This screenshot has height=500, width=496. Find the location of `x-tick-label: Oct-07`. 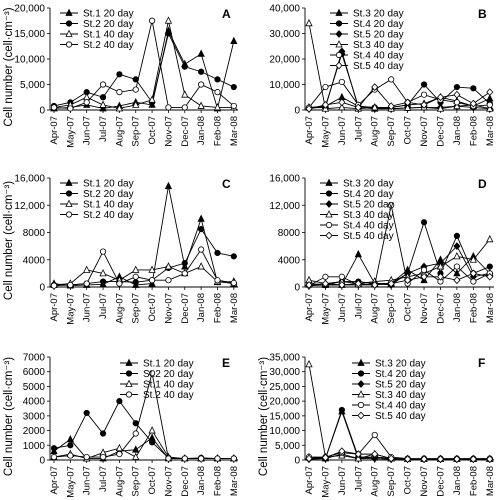

x-tick-label: Oct-07 is located at coordinates (152, 480).